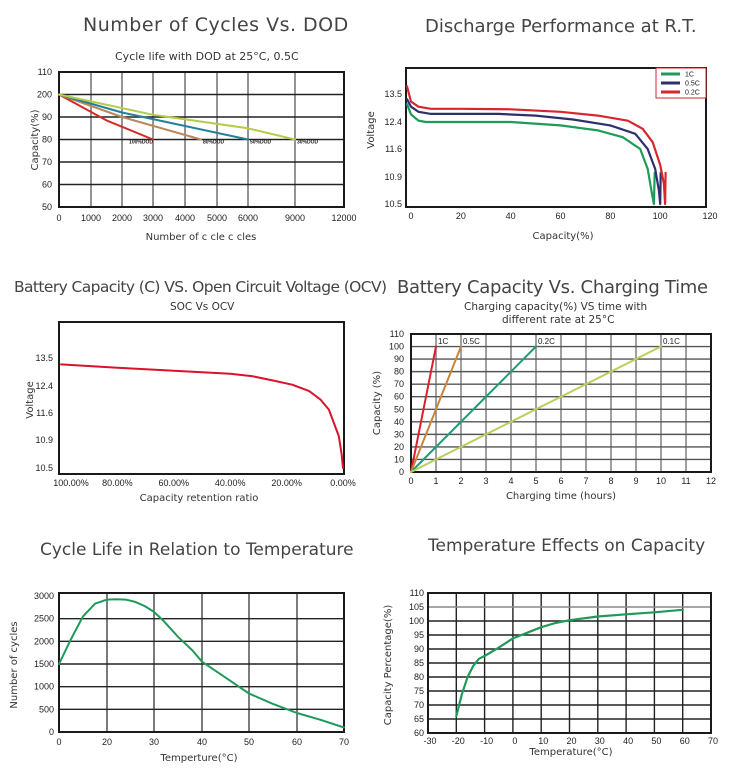 The height and width of the screenshot is (774, 749). What do you see at coordinates (410, 216) in the screenshot?
I see `chart2-x-tick-label: 0` at bounding box center [410, 216].